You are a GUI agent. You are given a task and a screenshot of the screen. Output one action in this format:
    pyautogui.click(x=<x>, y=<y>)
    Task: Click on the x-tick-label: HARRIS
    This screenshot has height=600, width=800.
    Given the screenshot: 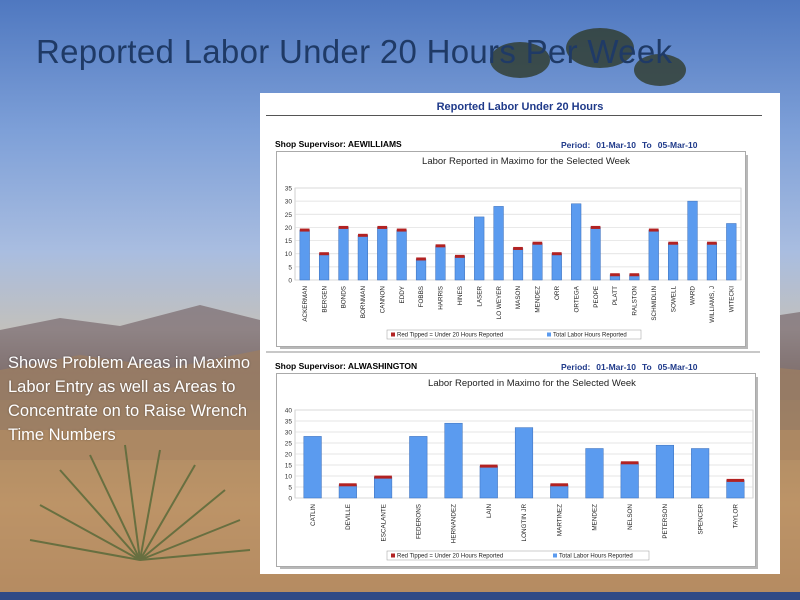 What is the action you would take?
    pyautogui.click(x=441, y=298)
    